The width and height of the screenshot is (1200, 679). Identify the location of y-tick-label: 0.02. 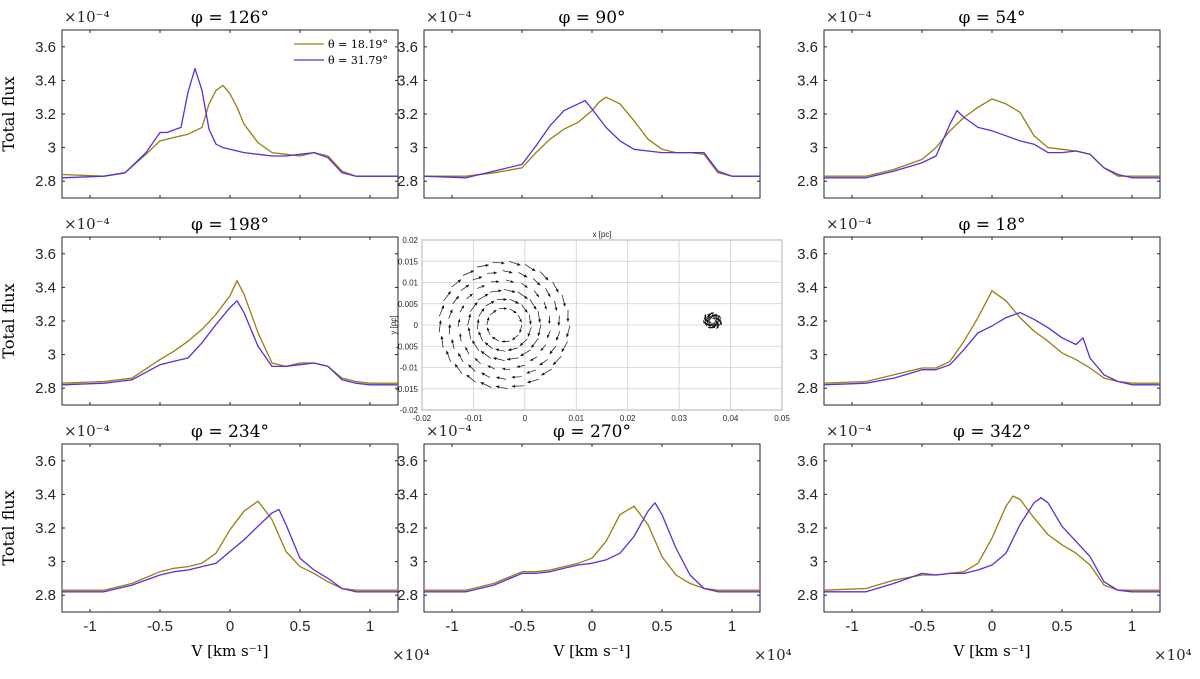
(410, 240).